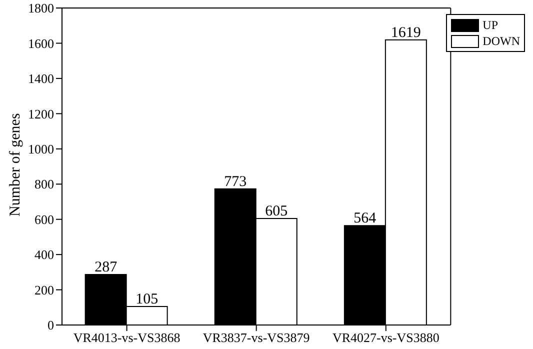 The height and width of the screenshot is (349, 533). What do you see at coordinates (235, 182) in the screenshot?
I see `data-label: 773` at bounding box center [235, 182].